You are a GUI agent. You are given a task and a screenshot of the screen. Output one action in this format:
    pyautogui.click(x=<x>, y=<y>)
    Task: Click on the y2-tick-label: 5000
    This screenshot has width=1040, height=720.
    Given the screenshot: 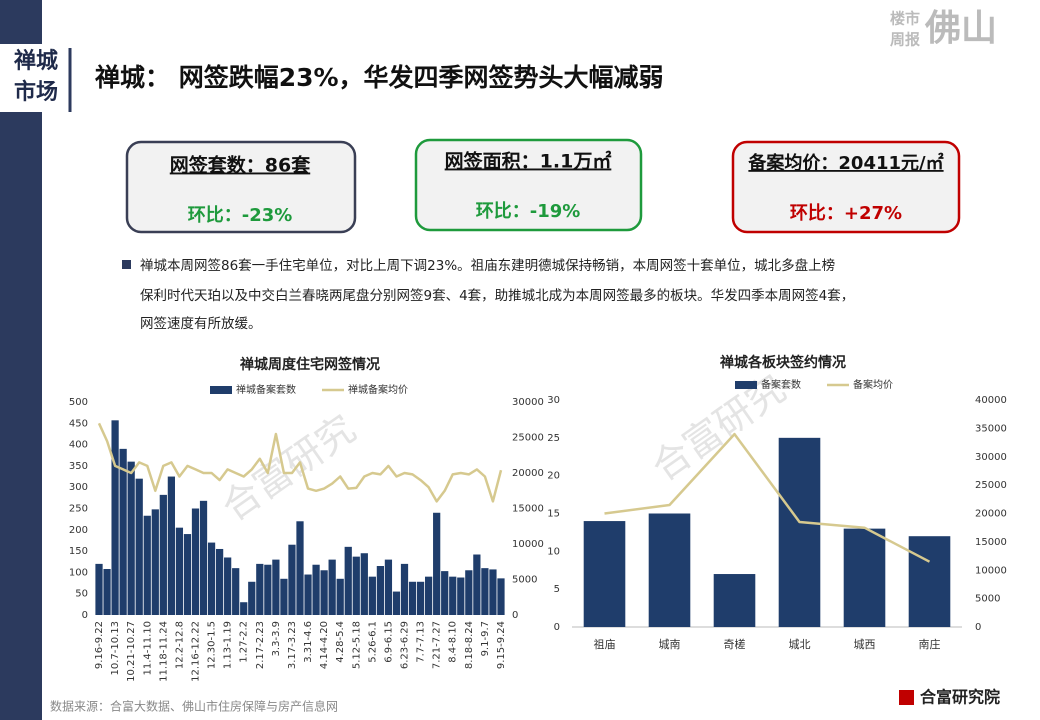 What is the action you would take?
    pyautogui.click(x=987, y=599)
    